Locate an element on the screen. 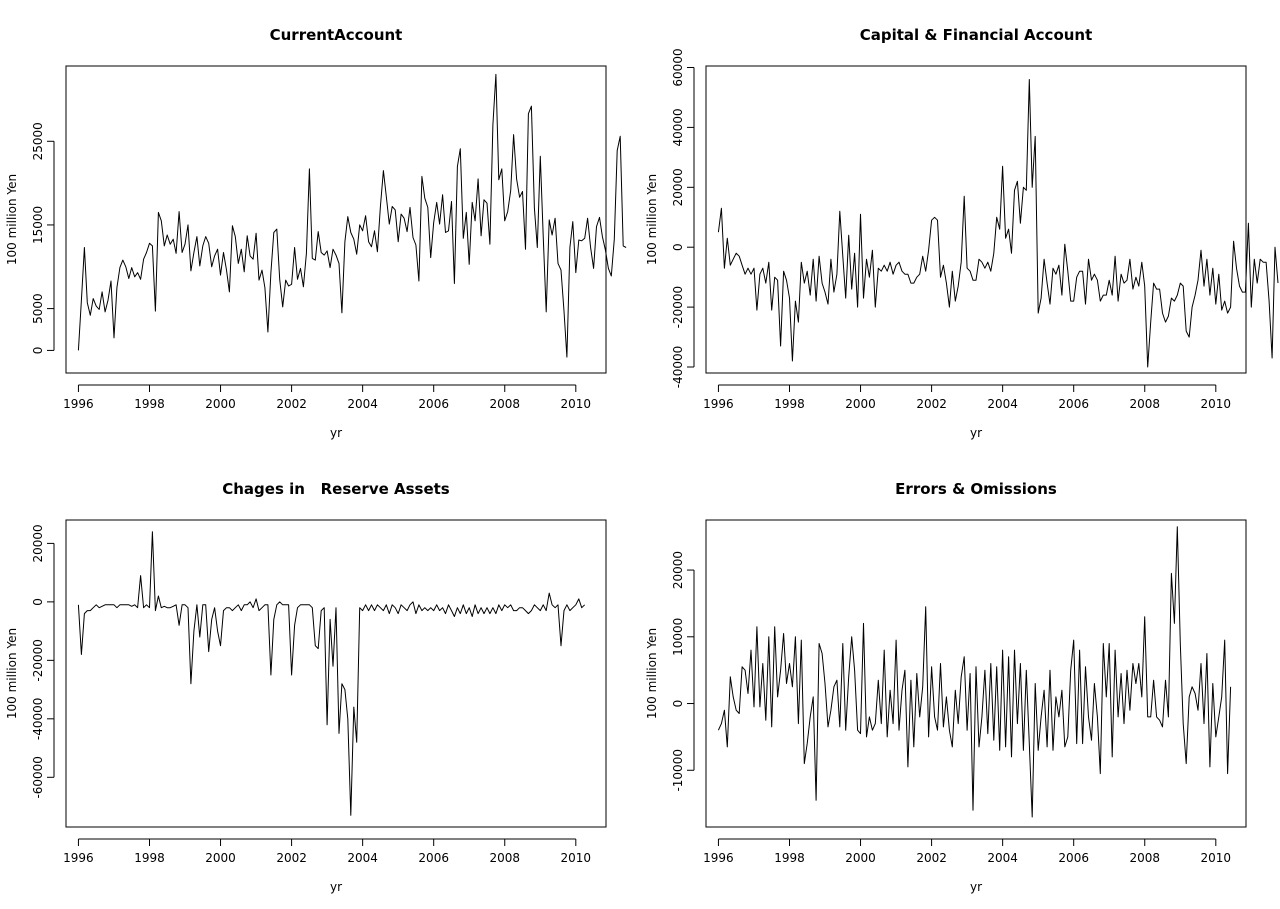 This screenshot has height=909, width=1280. y-tick-label: 25000 is located at coordinates (38, 141).